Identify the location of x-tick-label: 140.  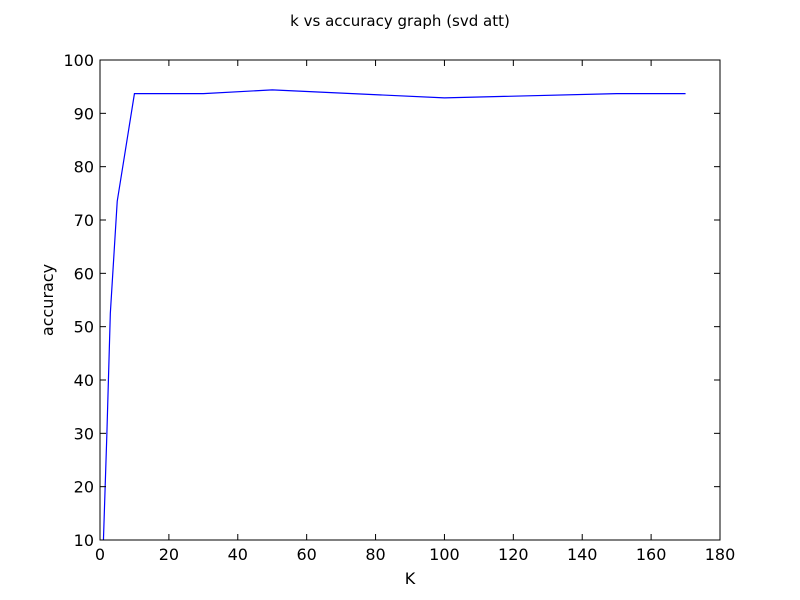
(582, 554).